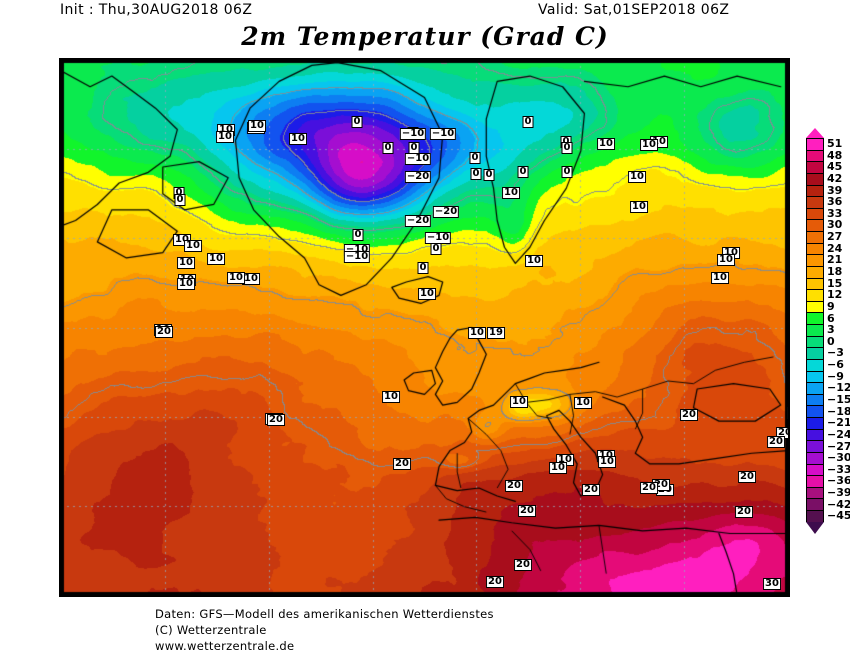 Image resolution: width=850 pixels, height=657 pixels. Describe the element at coordinates (831, 318) in the screenshot. I see `colorbar-tick: 6` at that location.